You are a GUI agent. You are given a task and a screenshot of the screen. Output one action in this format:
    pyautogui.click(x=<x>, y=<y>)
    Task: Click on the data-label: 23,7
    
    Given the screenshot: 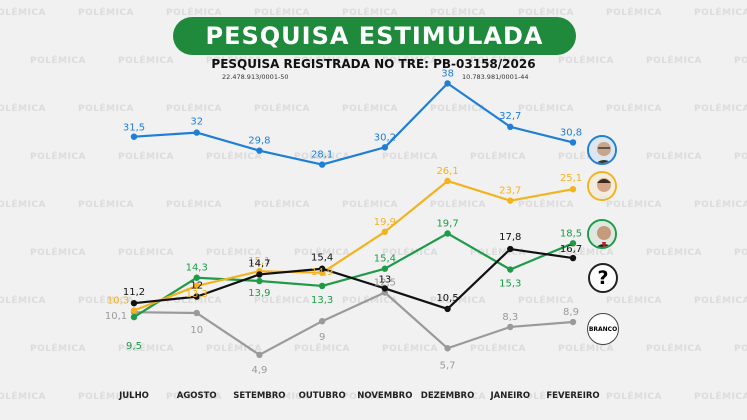 What is the action you would take?
    pyautogui.click(x=510, y=191)
    